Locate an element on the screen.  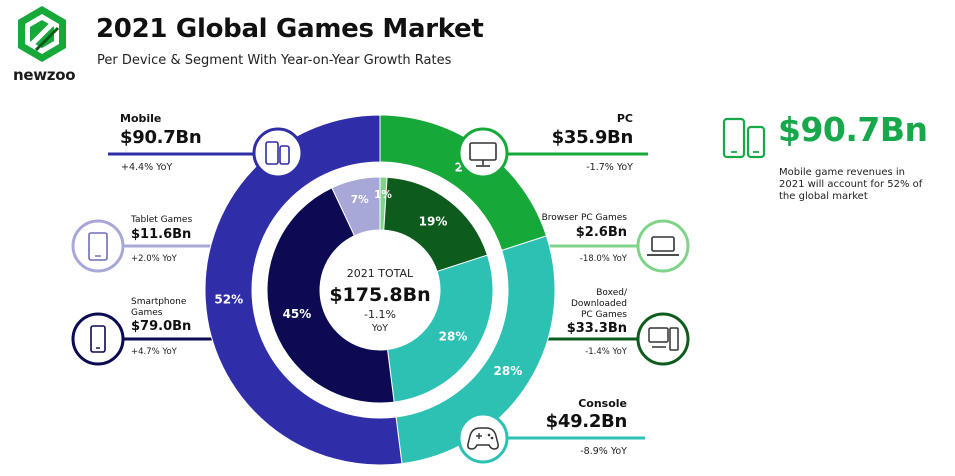
console-value: $49.2Bn is located at coordinates (586, 421).